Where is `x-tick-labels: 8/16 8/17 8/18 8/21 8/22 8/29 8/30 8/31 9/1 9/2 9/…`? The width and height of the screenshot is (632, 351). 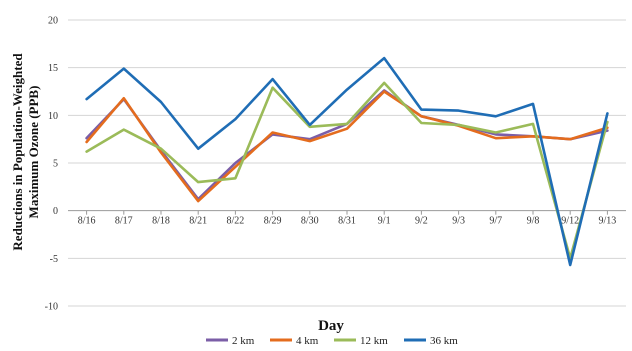 x-tick-labels: 8/16 8/17 8/18 8/21 8/22 8/29 8/30 8/31 9/1 9/2 9/… is located at coordinates (347, 221).